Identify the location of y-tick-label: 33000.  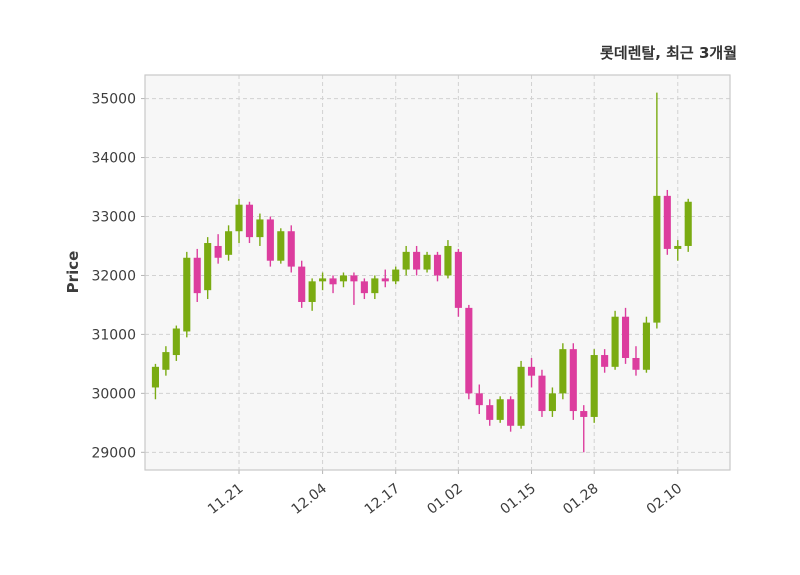
(113, 217).